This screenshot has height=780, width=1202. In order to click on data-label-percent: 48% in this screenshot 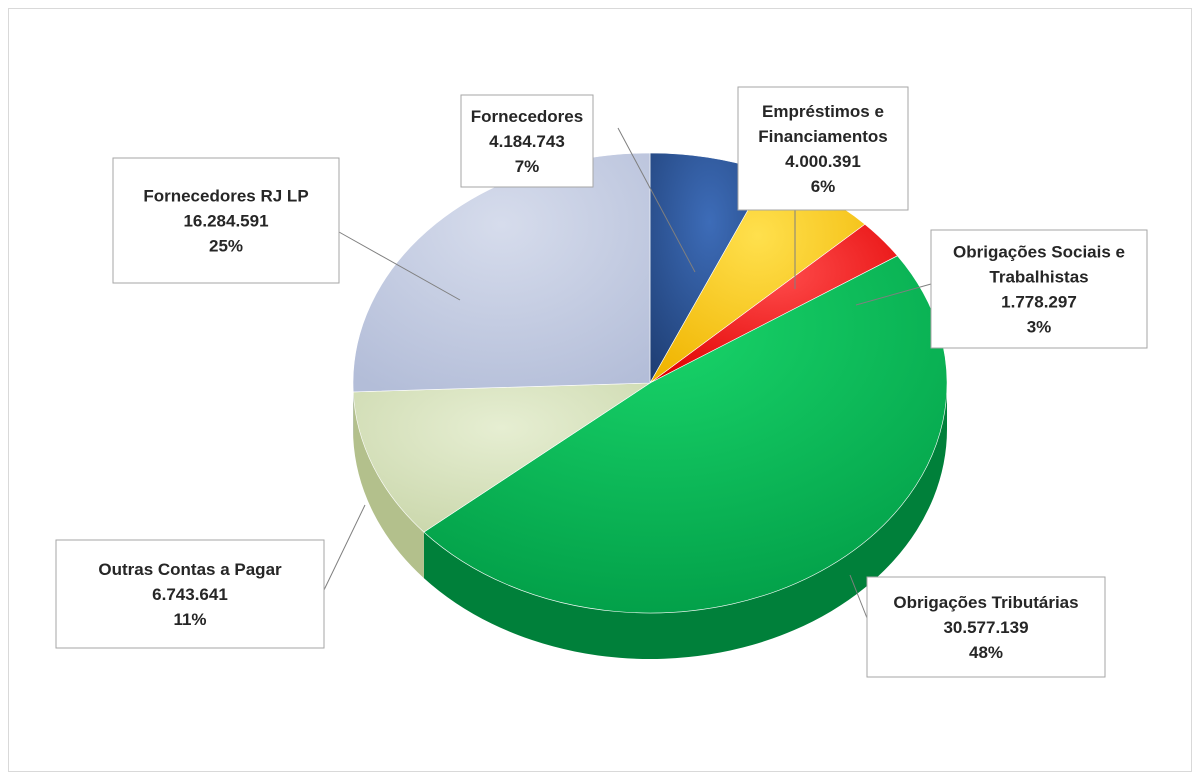, I will do `click(986, 652)`.